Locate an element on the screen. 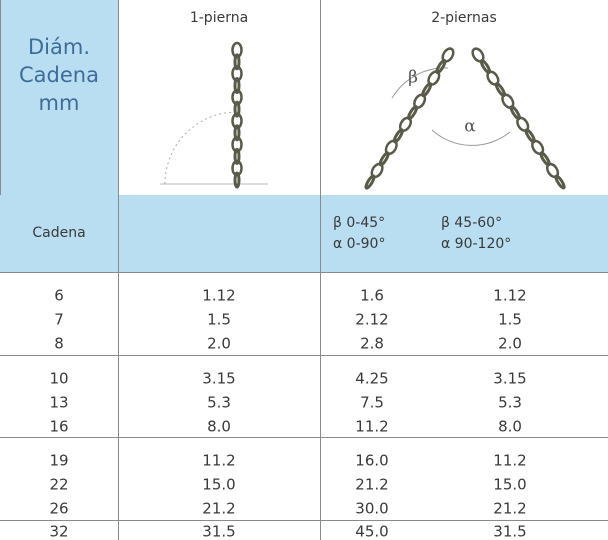  table-cell: 26 is located at coordinates (58, 509).